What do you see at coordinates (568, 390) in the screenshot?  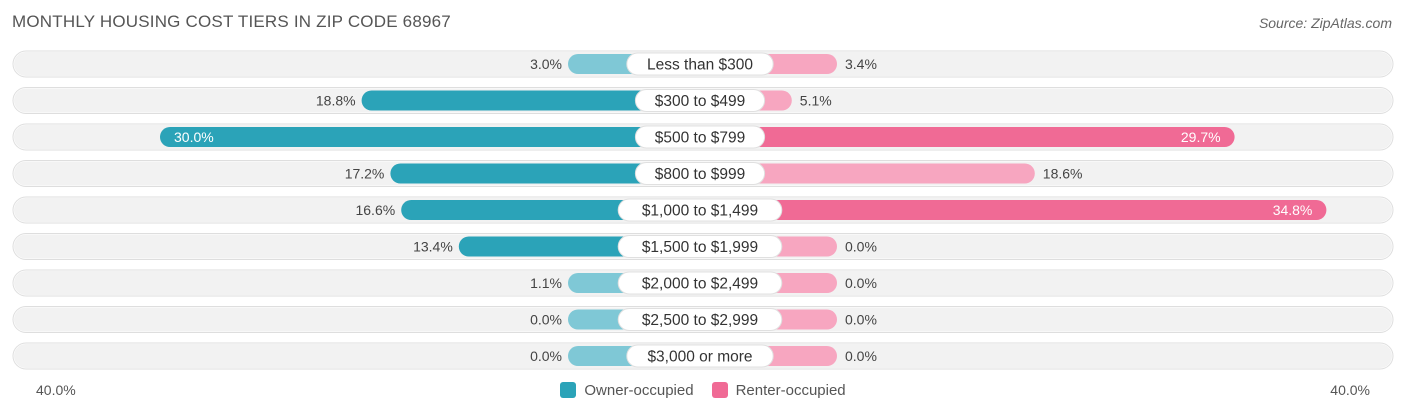 I see `legend-owner-swatch` at bounding box center [568, 390].